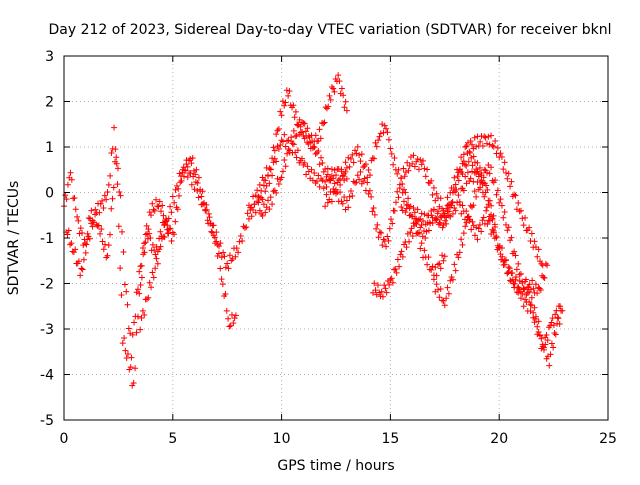 The image size is (640, 485). What do you see at coordinates (352, 199) in the screenshot?
I see `series-sat-e` at bounding box center [352, 199].